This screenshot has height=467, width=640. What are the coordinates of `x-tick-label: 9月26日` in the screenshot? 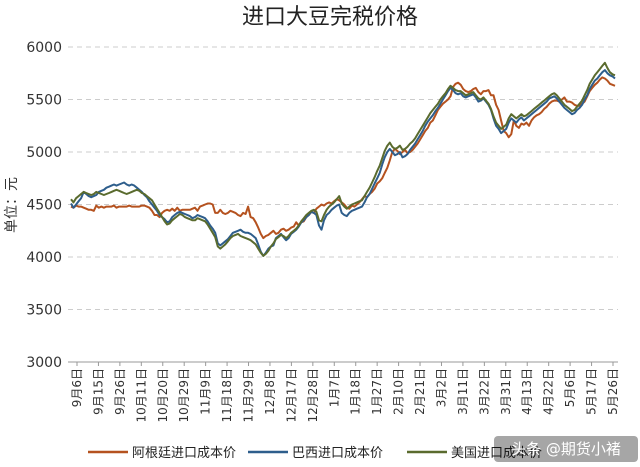 It's located at (120, 391).